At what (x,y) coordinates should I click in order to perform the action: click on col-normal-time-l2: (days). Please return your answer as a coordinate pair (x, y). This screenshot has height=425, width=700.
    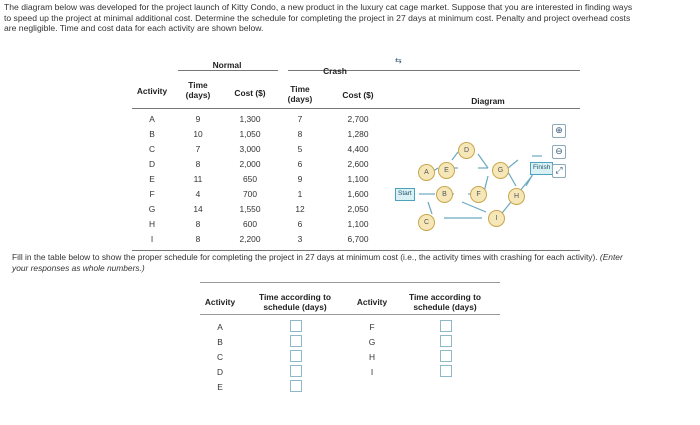
    Looking at the image, I should click on (198, 95).